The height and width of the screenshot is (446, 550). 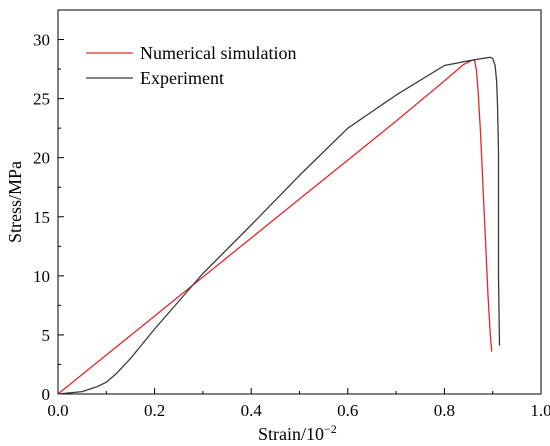 What do you see at coordinates (41, 40) in the screenshot?
I see `y-tick-label: 30` at bounding box center [41, 40].